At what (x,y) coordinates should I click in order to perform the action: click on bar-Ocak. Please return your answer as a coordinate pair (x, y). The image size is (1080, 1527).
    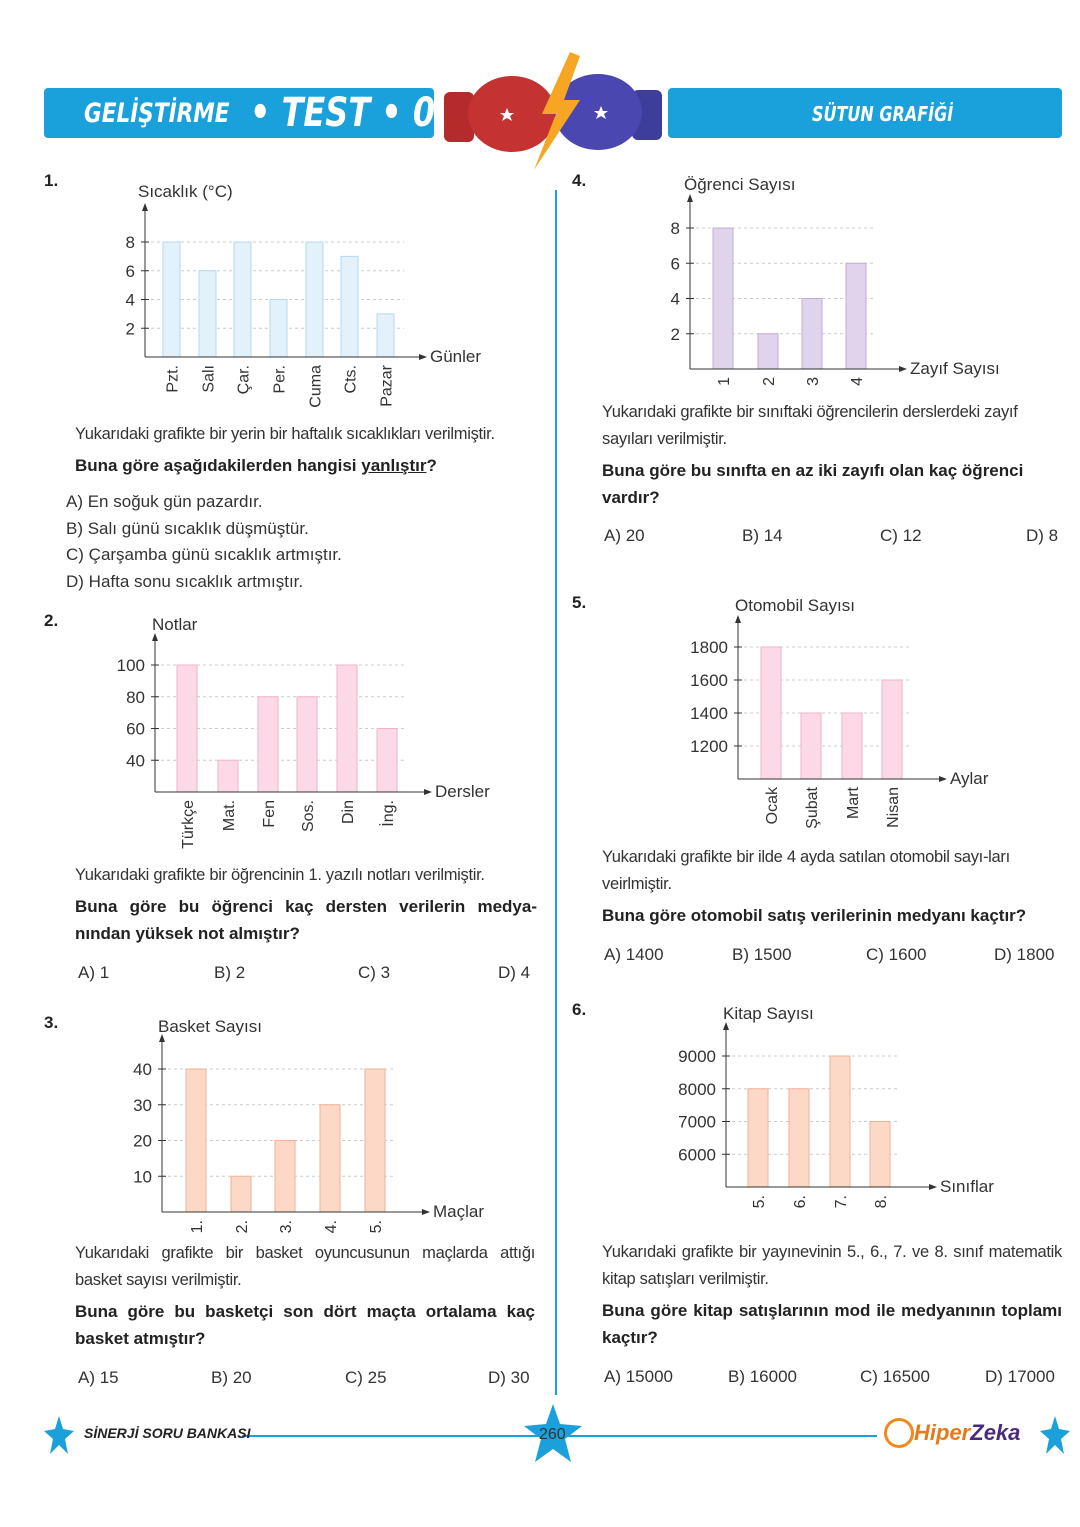
    Looking at the image, I should click on (771, 713).